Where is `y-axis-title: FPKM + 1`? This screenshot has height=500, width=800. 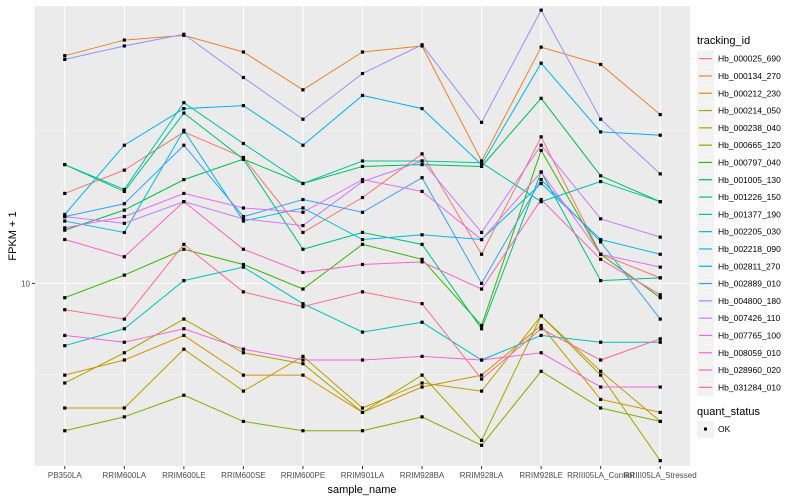 y-axis-title: FPKM + 1 is located at coordinates (13, 235).